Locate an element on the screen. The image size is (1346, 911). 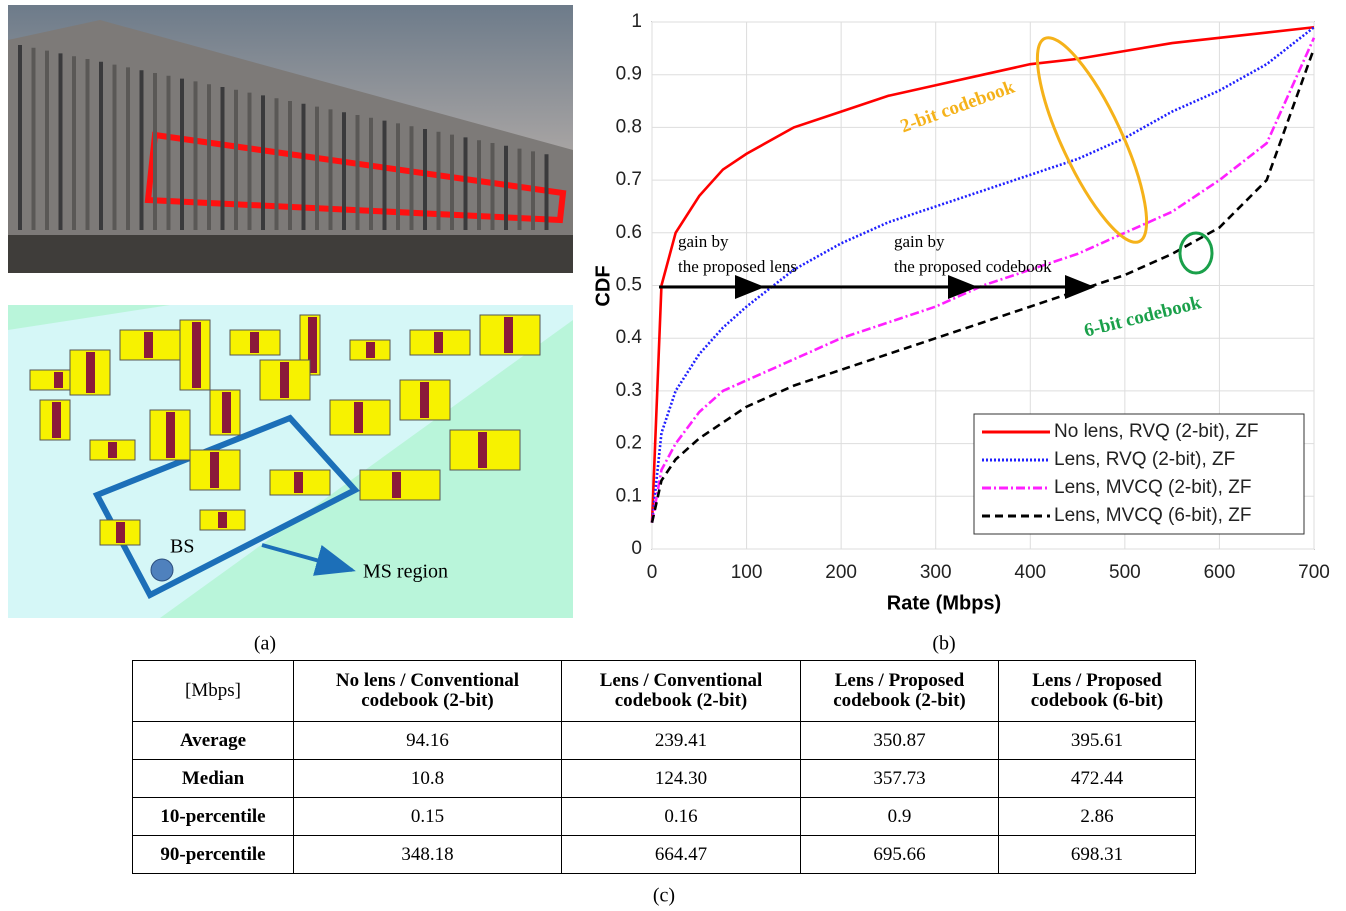
legend-label: Lens, MVCQ (2-bit), ZF is located at coordinates (1152, 487).